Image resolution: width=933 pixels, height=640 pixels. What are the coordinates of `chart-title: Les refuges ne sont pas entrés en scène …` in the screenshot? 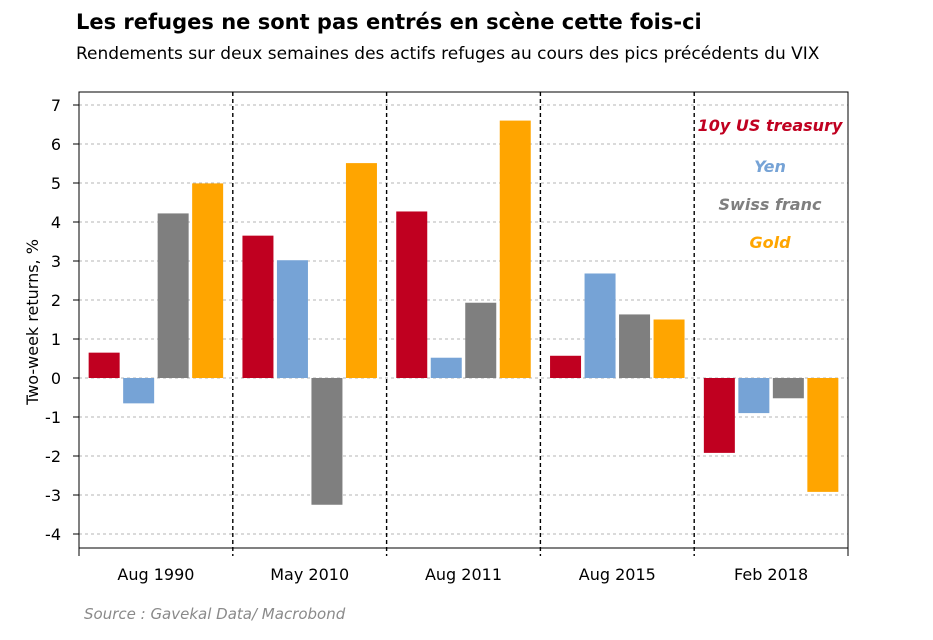 It's located at (389, 22).